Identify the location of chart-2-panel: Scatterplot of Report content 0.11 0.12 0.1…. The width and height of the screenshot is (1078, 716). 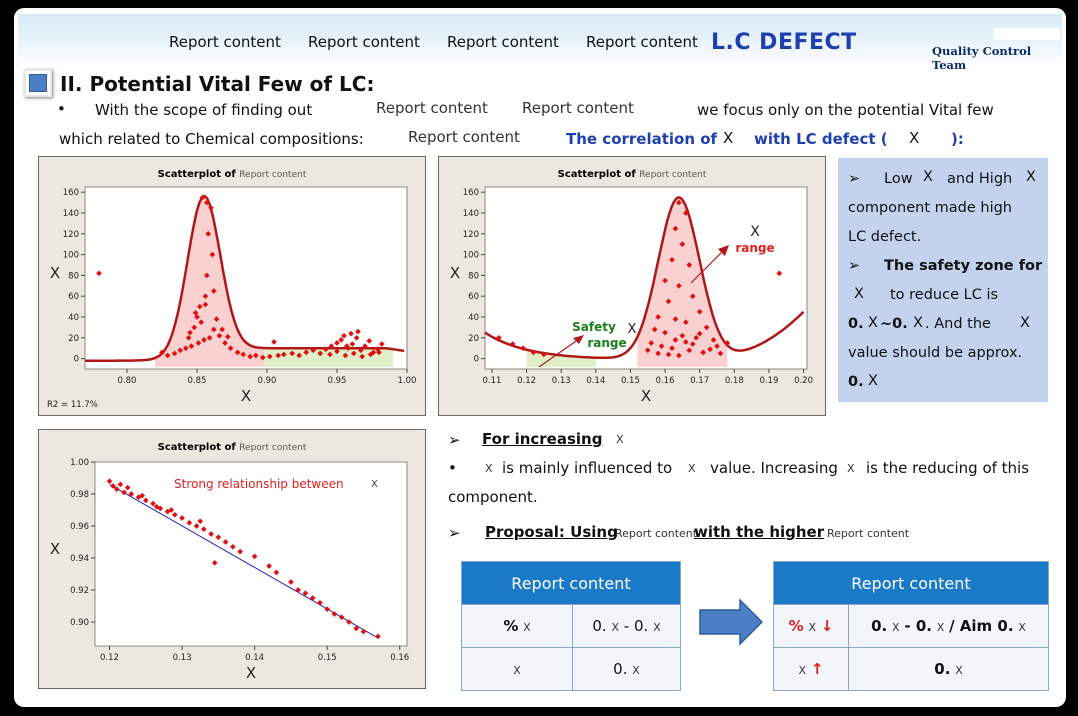
(632, 286).